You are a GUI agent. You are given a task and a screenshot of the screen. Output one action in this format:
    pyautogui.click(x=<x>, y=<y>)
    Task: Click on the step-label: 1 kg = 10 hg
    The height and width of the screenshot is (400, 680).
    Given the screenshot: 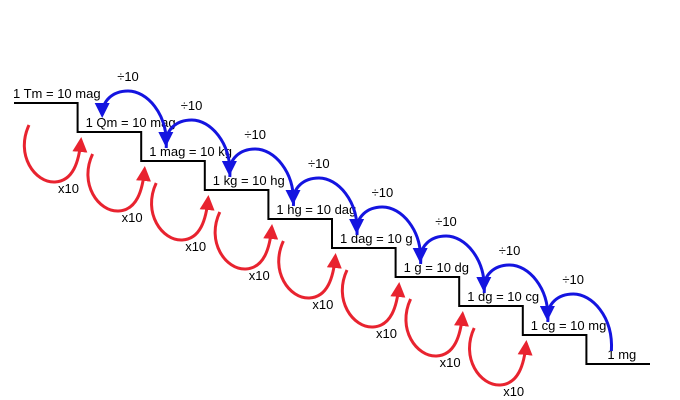 What is the action you would take?
    pyautogui.click(x=249, y=180)
    